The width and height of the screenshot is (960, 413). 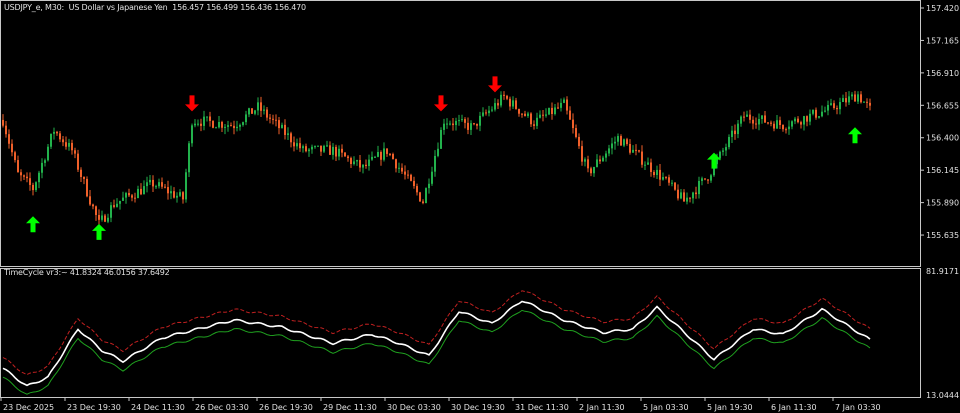 What do you see at coordinates (666, 407) in the screenshot?
I see `time-tick-label: 5 Jan 03:30` at bounding box center [666, 407].